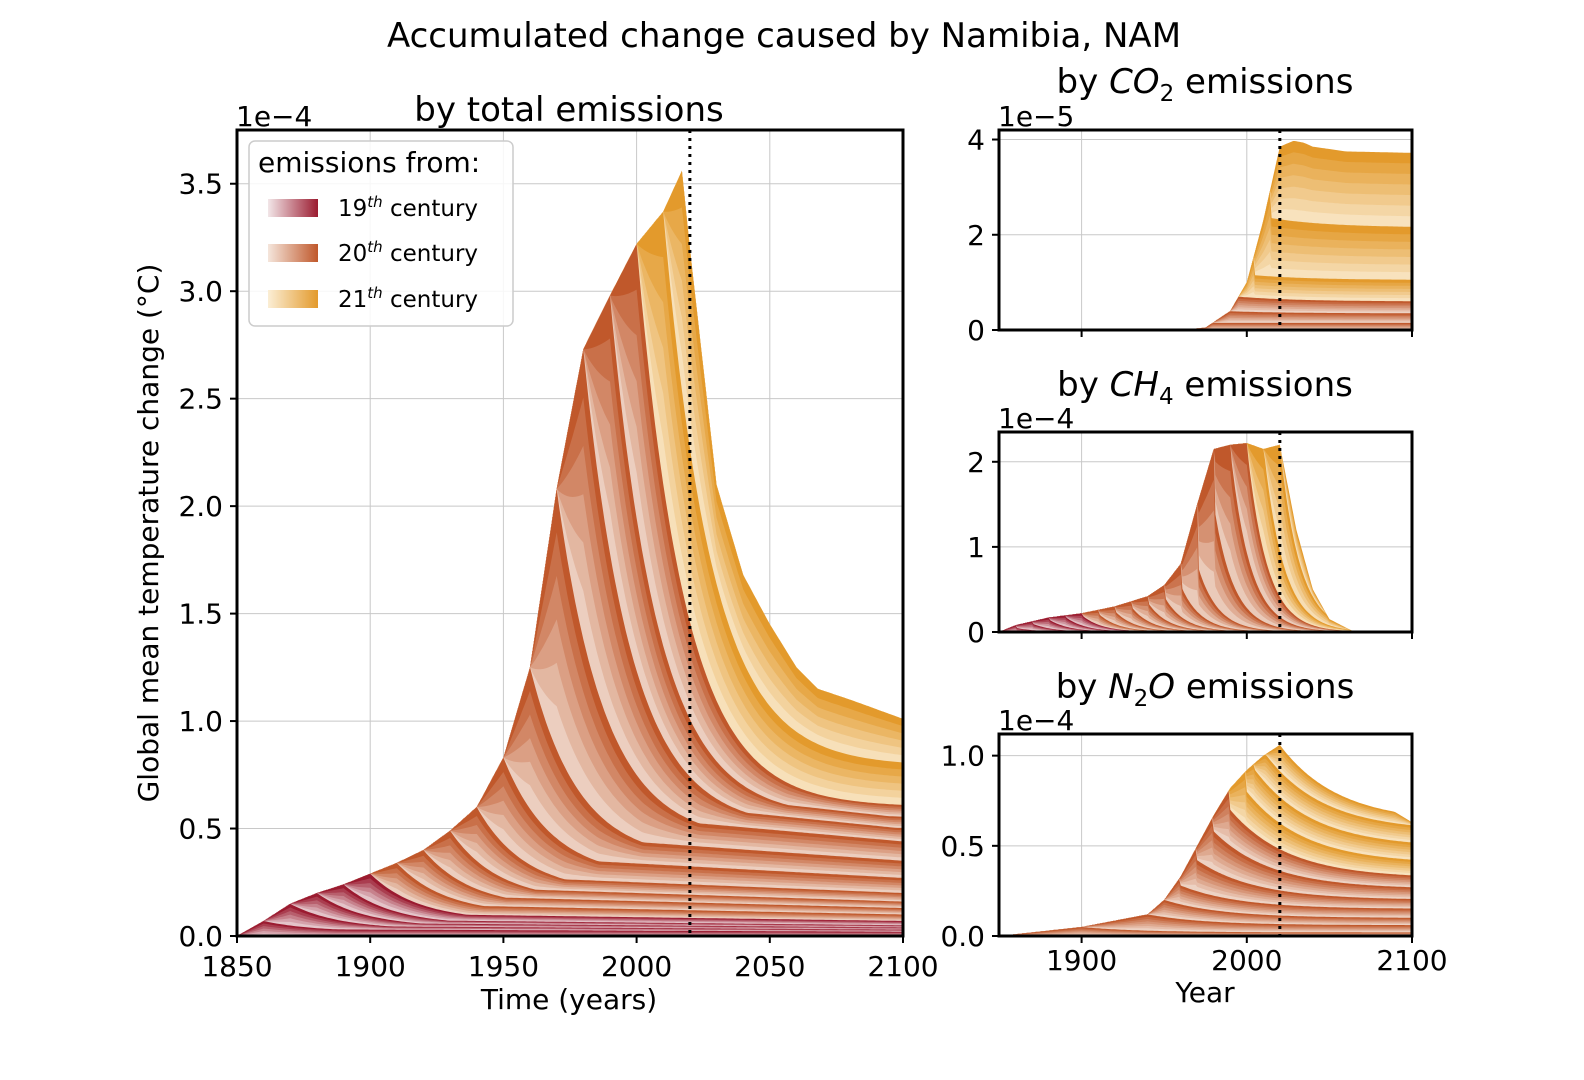 Image resolution: width=1584 pixels, height=1080 pixels. I want to click on panel-total-x-label: Time (years), so click(568, 999).